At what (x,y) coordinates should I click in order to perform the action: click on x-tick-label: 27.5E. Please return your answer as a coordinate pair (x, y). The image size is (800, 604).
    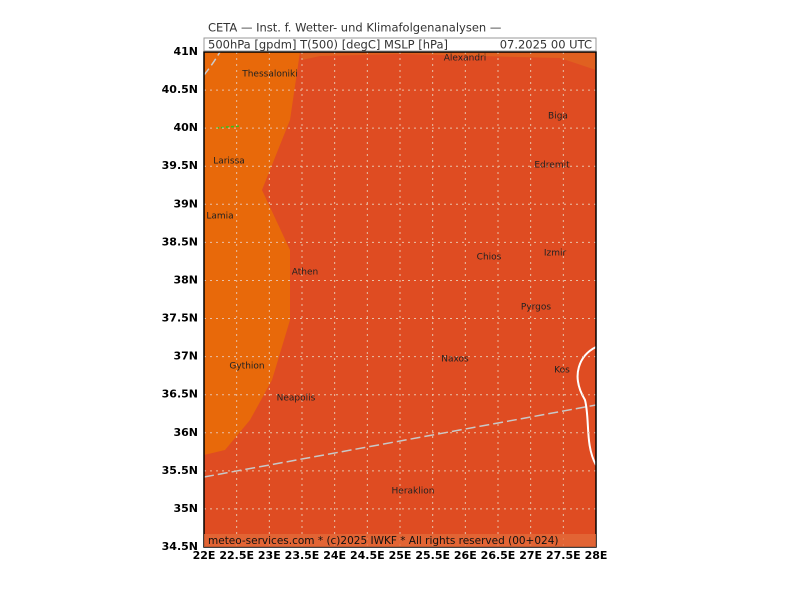
    Looking at the image, I should click on (563, 555).